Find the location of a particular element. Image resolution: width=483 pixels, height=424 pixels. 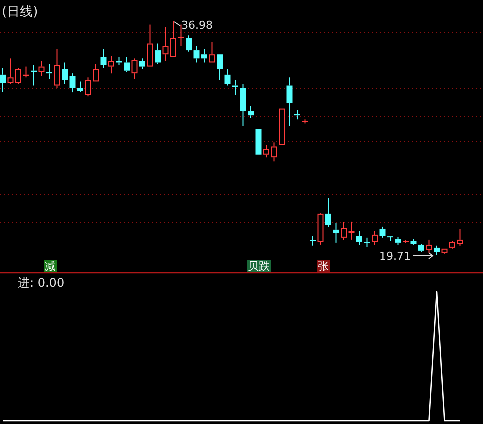

text: 张 is located at coordinates (323, 266).